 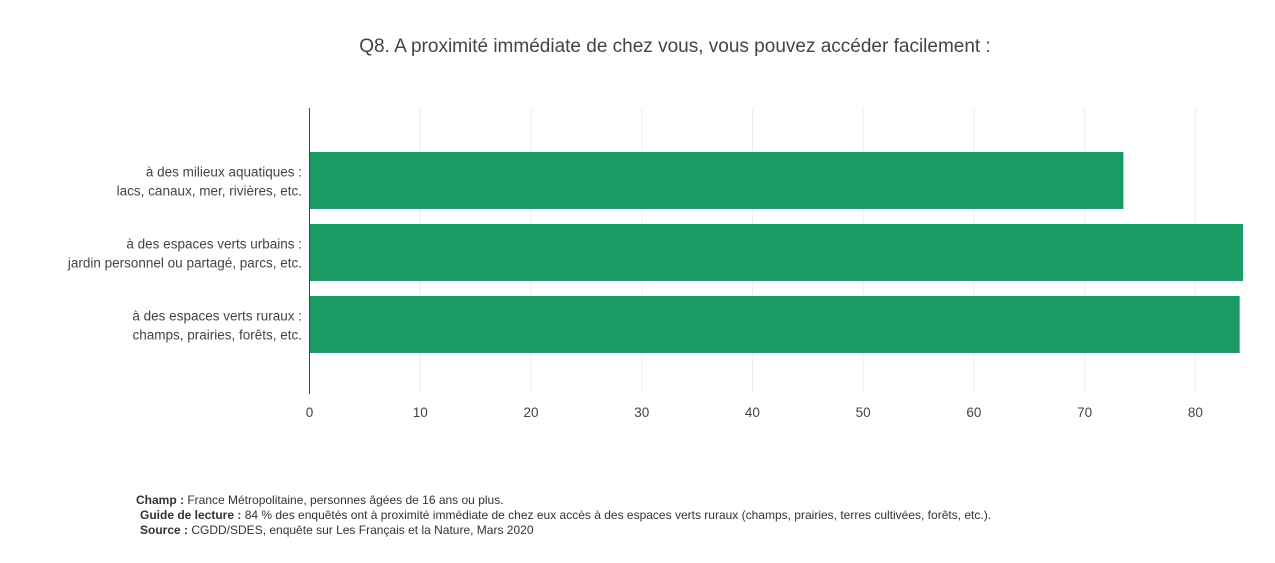 I want to click on x-axis-ticks: 0 10 20 30 40 50 60 70 80, so click(x=754, y=412).